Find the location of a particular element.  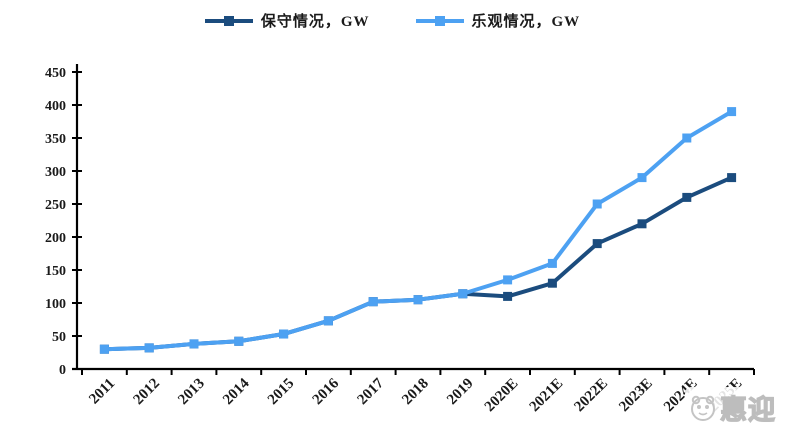

y-axis-label: 250 is located at coordinates (55, 205).